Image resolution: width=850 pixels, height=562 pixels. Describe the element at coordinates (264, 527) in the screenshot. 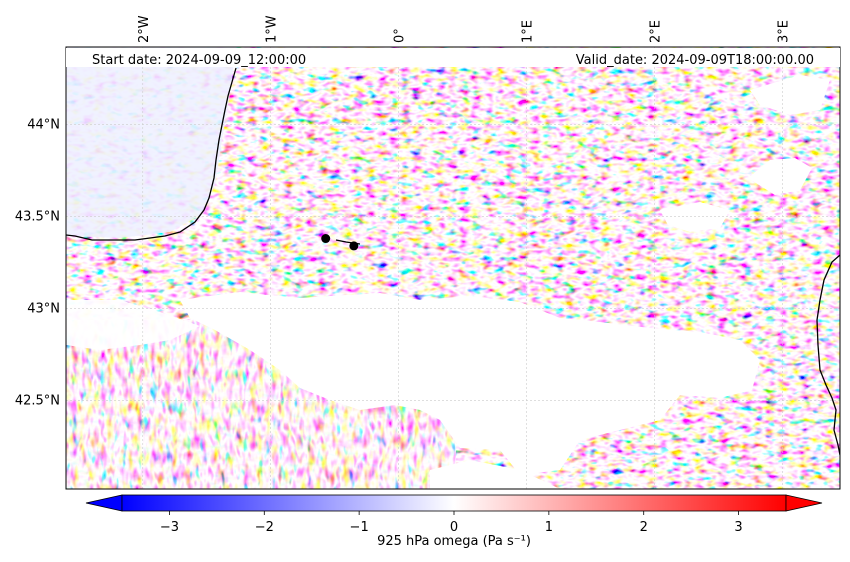

I see `colorbar-tick-label: −2` at that location.